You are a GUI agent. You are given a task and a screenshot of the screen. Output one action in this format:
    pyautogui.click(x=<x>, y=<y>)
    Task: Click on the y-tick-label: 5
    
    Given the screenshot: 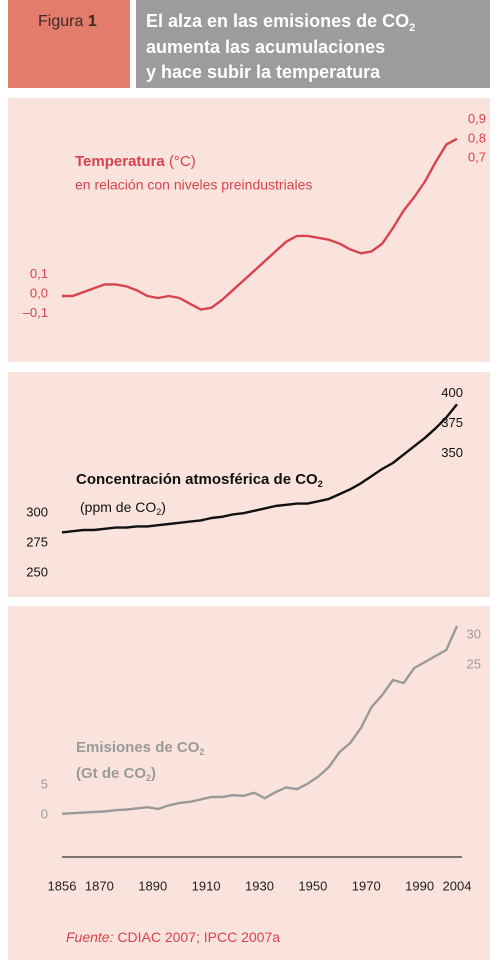 What is the action you would take?
    pyautogui.click(x=44, y=783)
    